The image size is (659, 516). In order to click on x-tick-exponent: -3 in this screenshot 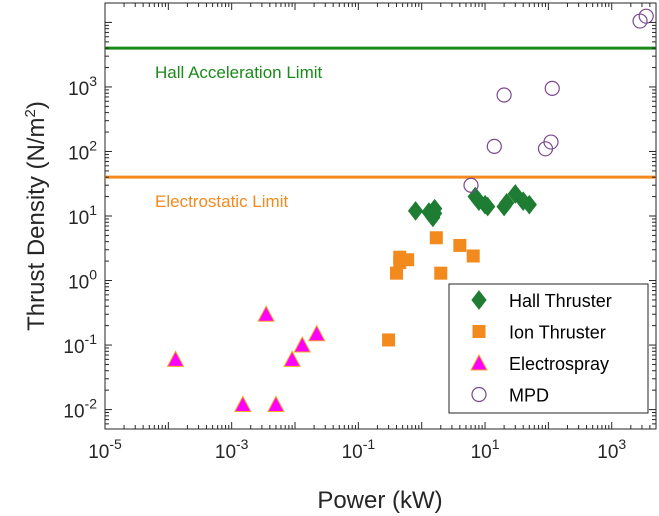, I will do `click(242, 444)`.